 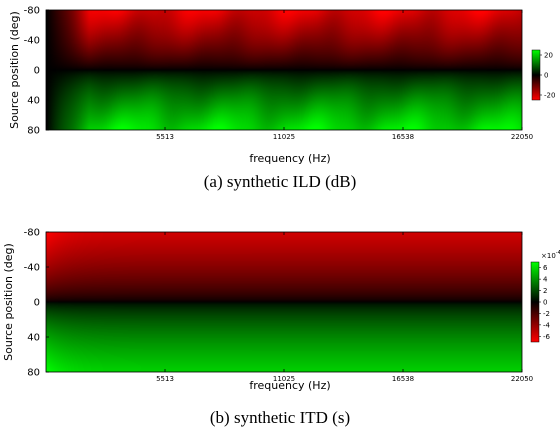 What do you see at coordinates (547, 325) in the screenshot?
I see `colorbar-tick-label: -4` at bounding box center [547, 325].